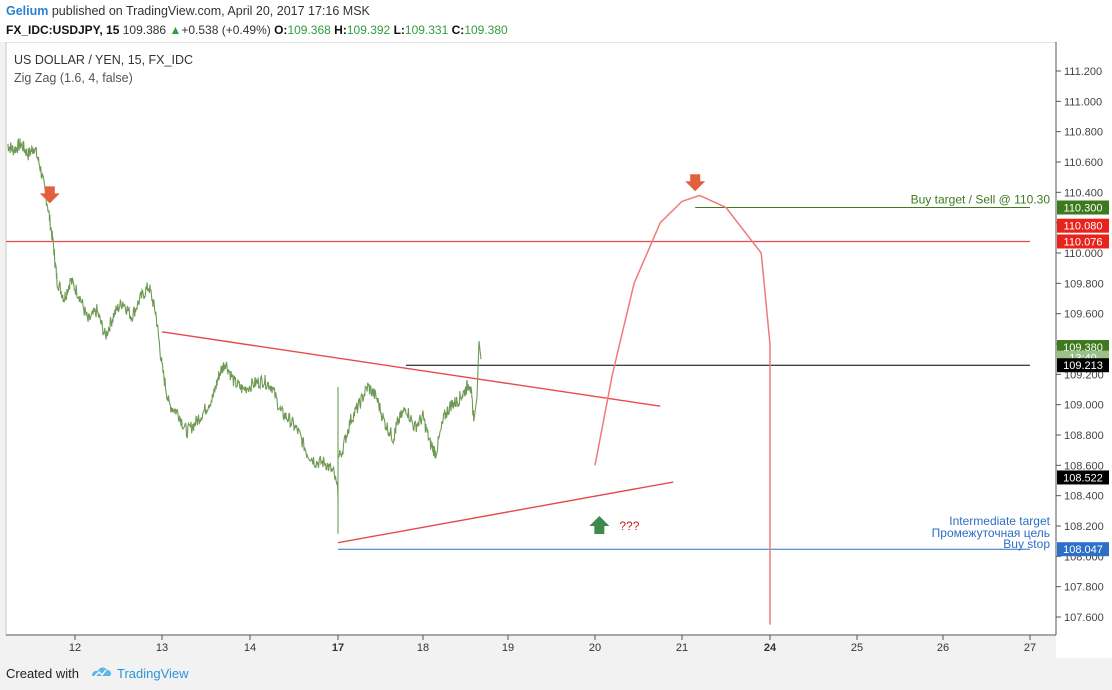 This screenshot has height=690, width=1112. I want to click on price-tick-label: 108.600, so click(1084, 466).